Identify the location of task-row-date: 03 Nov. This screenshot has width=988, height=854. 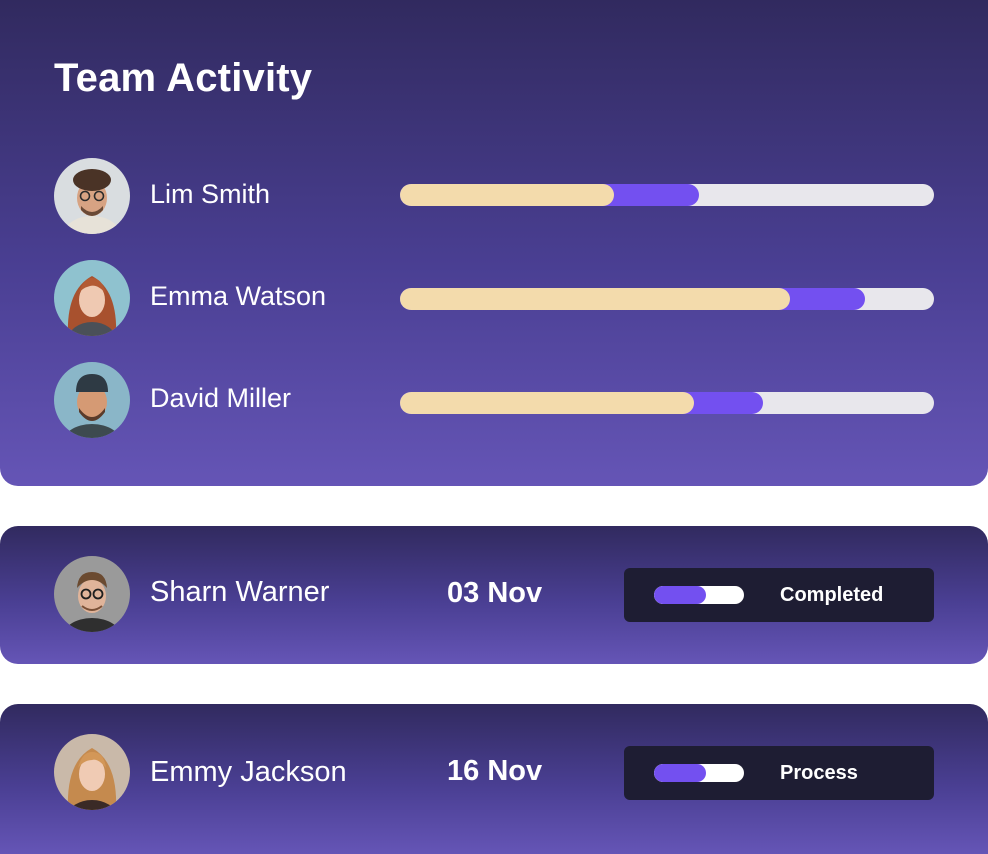
(495, 593).